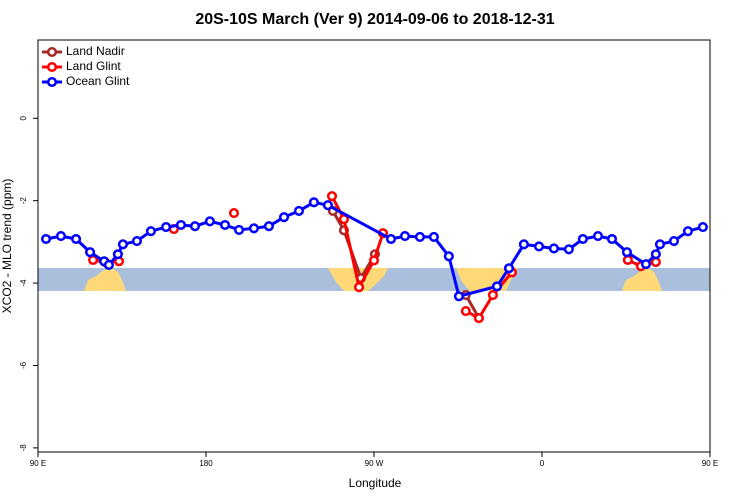  What do you see at coordinates (374, 279) in the screenshot?
I see `land-mask` at bounding box center [374, 279].